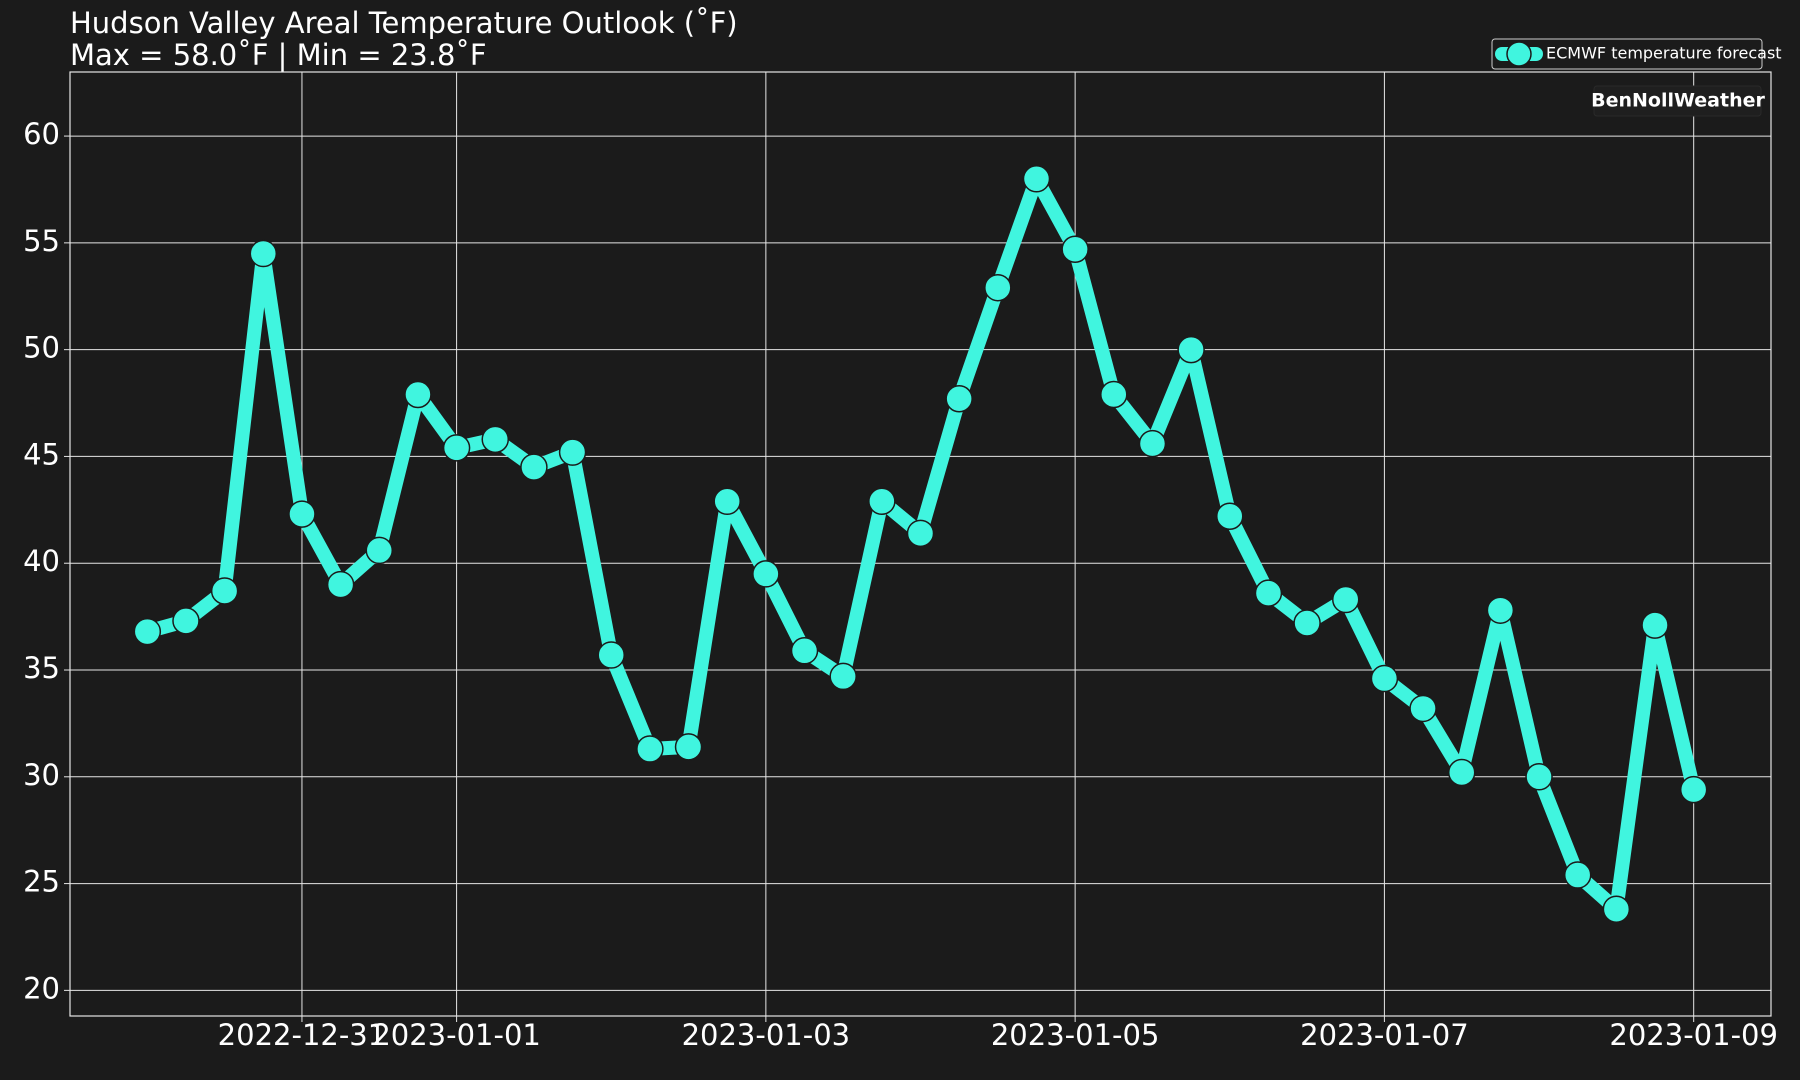 The width and height of the screenshot is (1800, 1080). What do you see at coordinates (1519, 54) in the screenshot?
I see `legend-marker` at bounding box center [1519, 54].